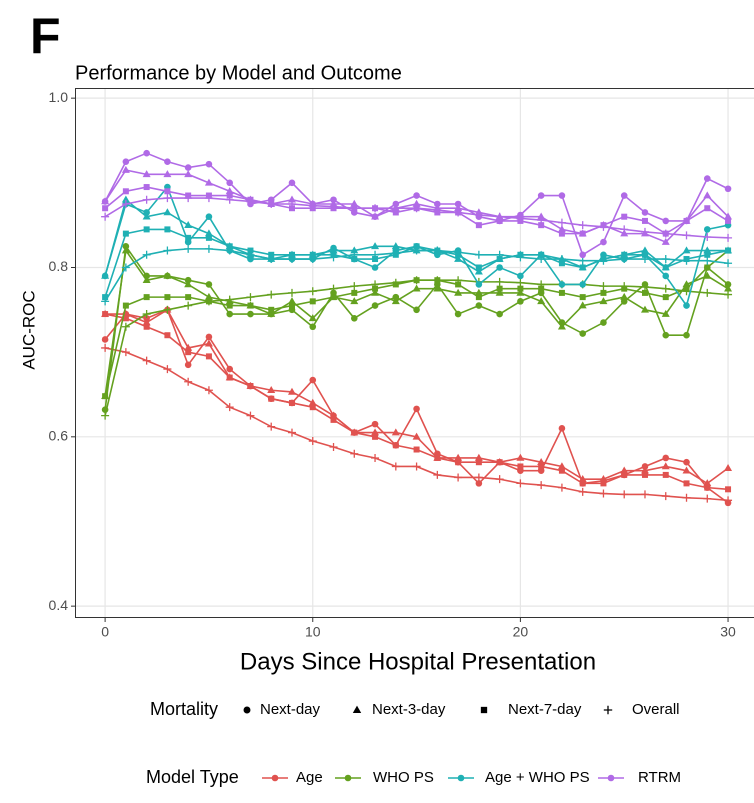 Image resolution: width=754 pixels, height=803 pixels. Describe the element at coordinates (45, 36) in the screenshot. I see `panel-label: F` at that location.